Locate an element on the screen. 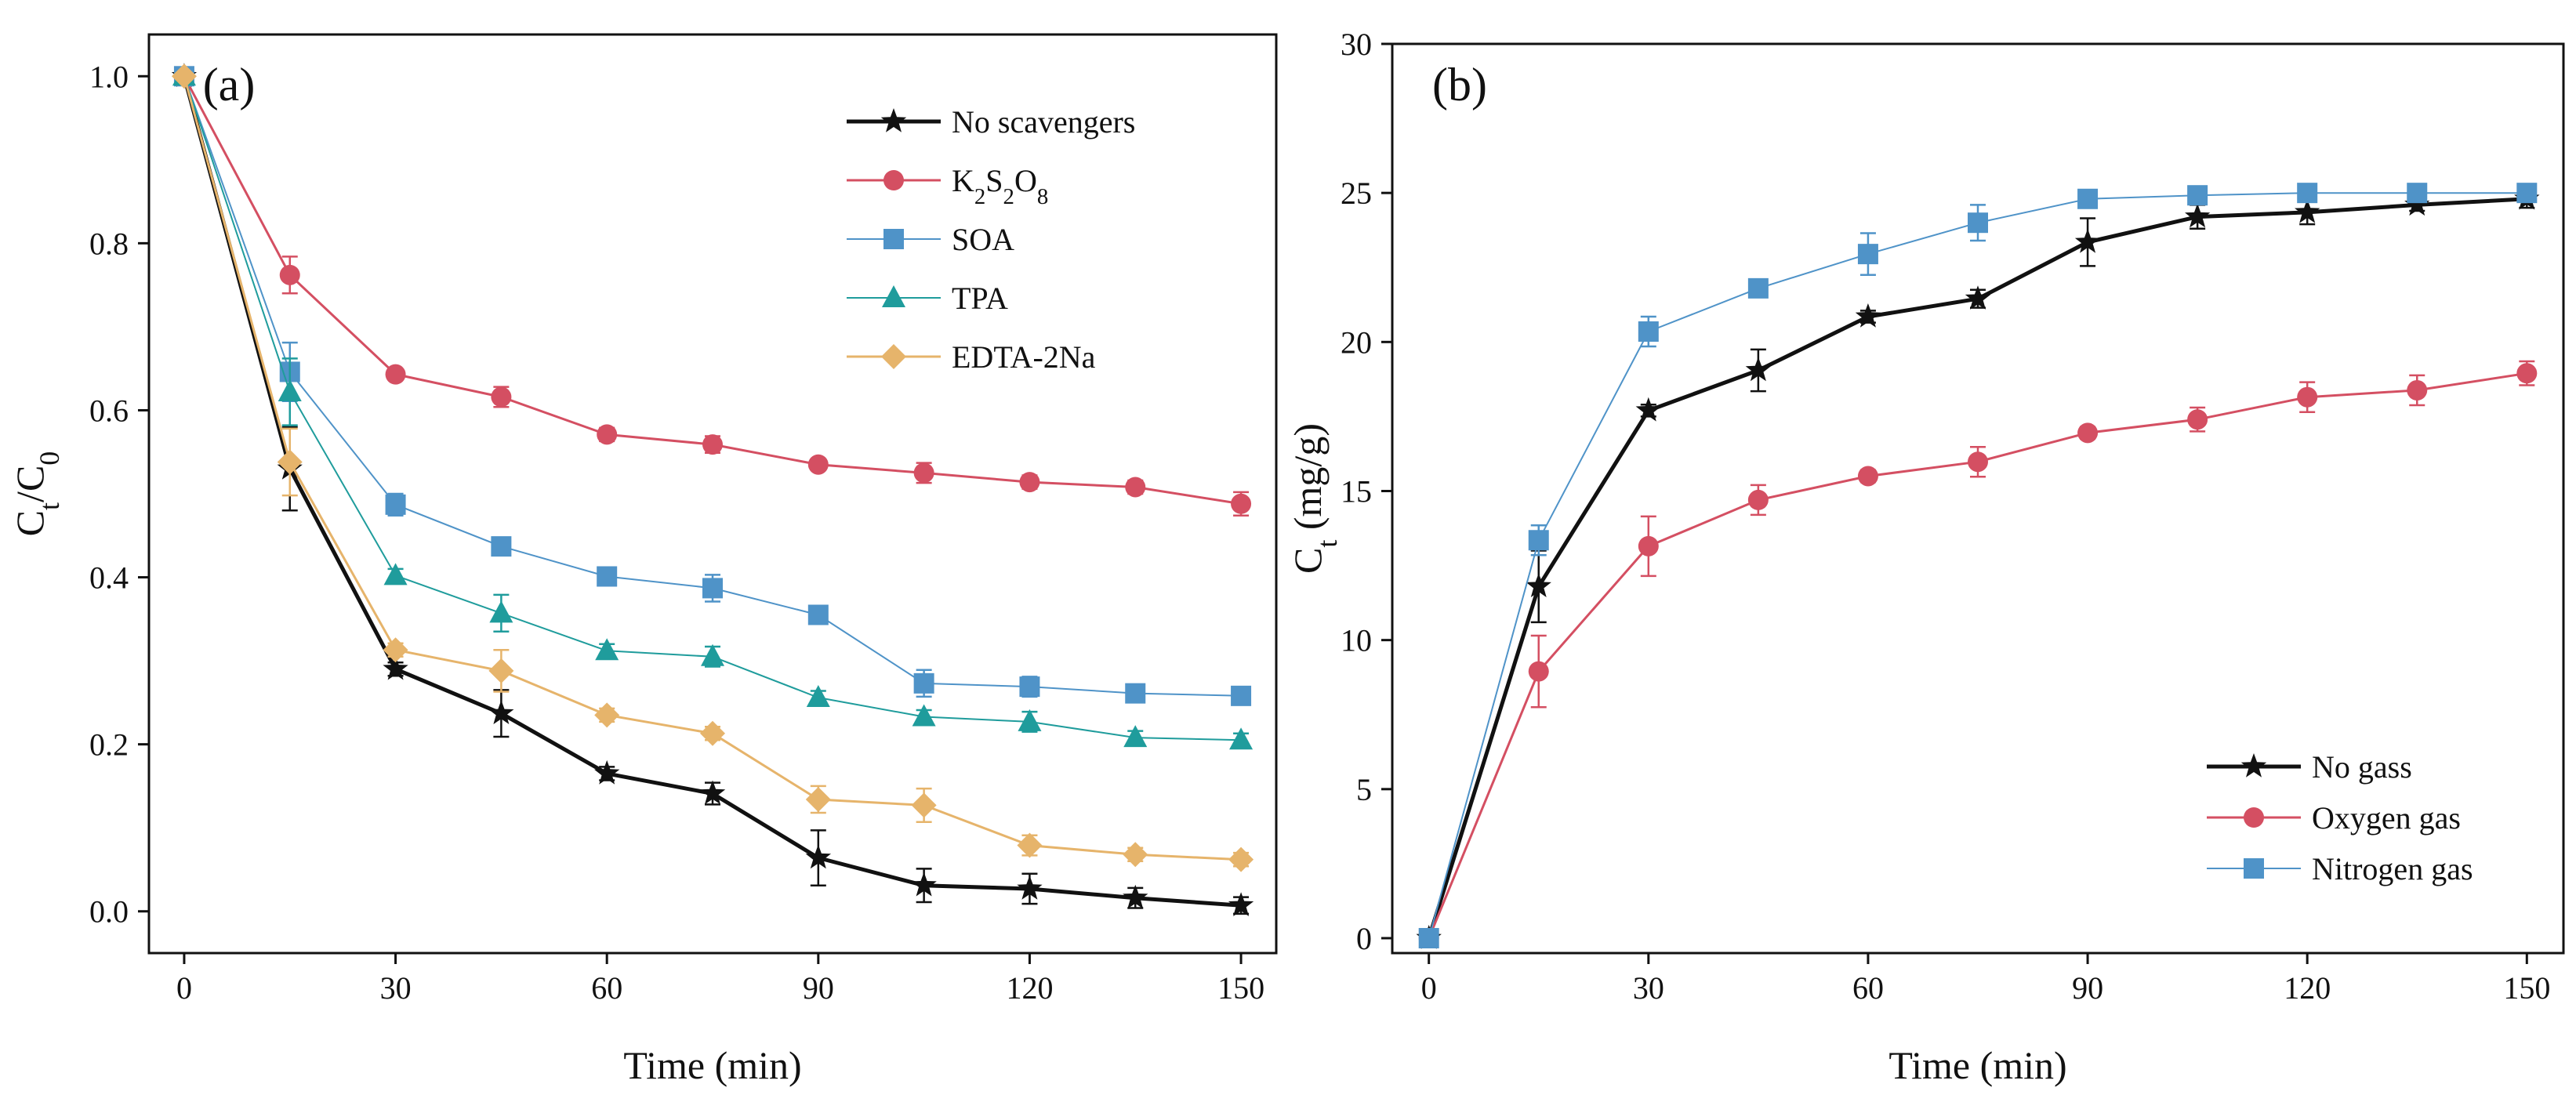 This screenshot has height=1102, width=2576. legend-b: No gass Oxygen gas Nitrogen gas is located at coordinates (2340, 818).